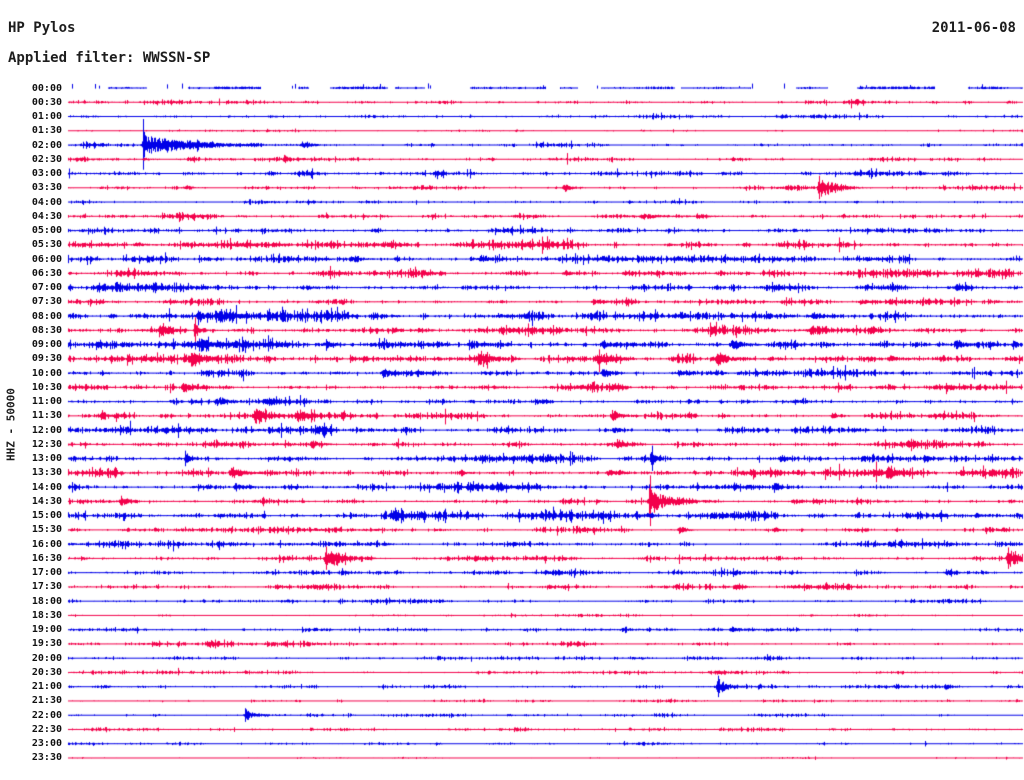 The width and height of the screenshot is (1024, 780). What do you see at coordinates (46, 715) in the screenshot?
I see `time-label: 22:00` at bounding box center [46, 715].